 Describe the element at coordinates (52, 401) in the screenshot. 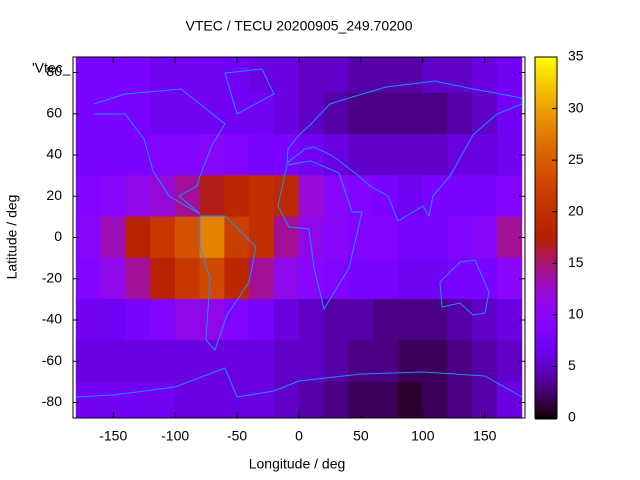

I see `y-tick-label: -80` at that location.